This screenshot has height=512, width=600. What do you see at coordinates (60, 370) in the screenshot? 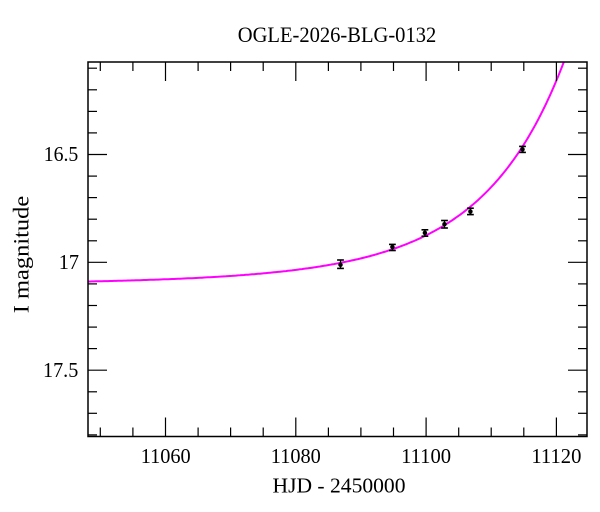
I see `svg-text: 17.5` at bounding box center [60, 370].